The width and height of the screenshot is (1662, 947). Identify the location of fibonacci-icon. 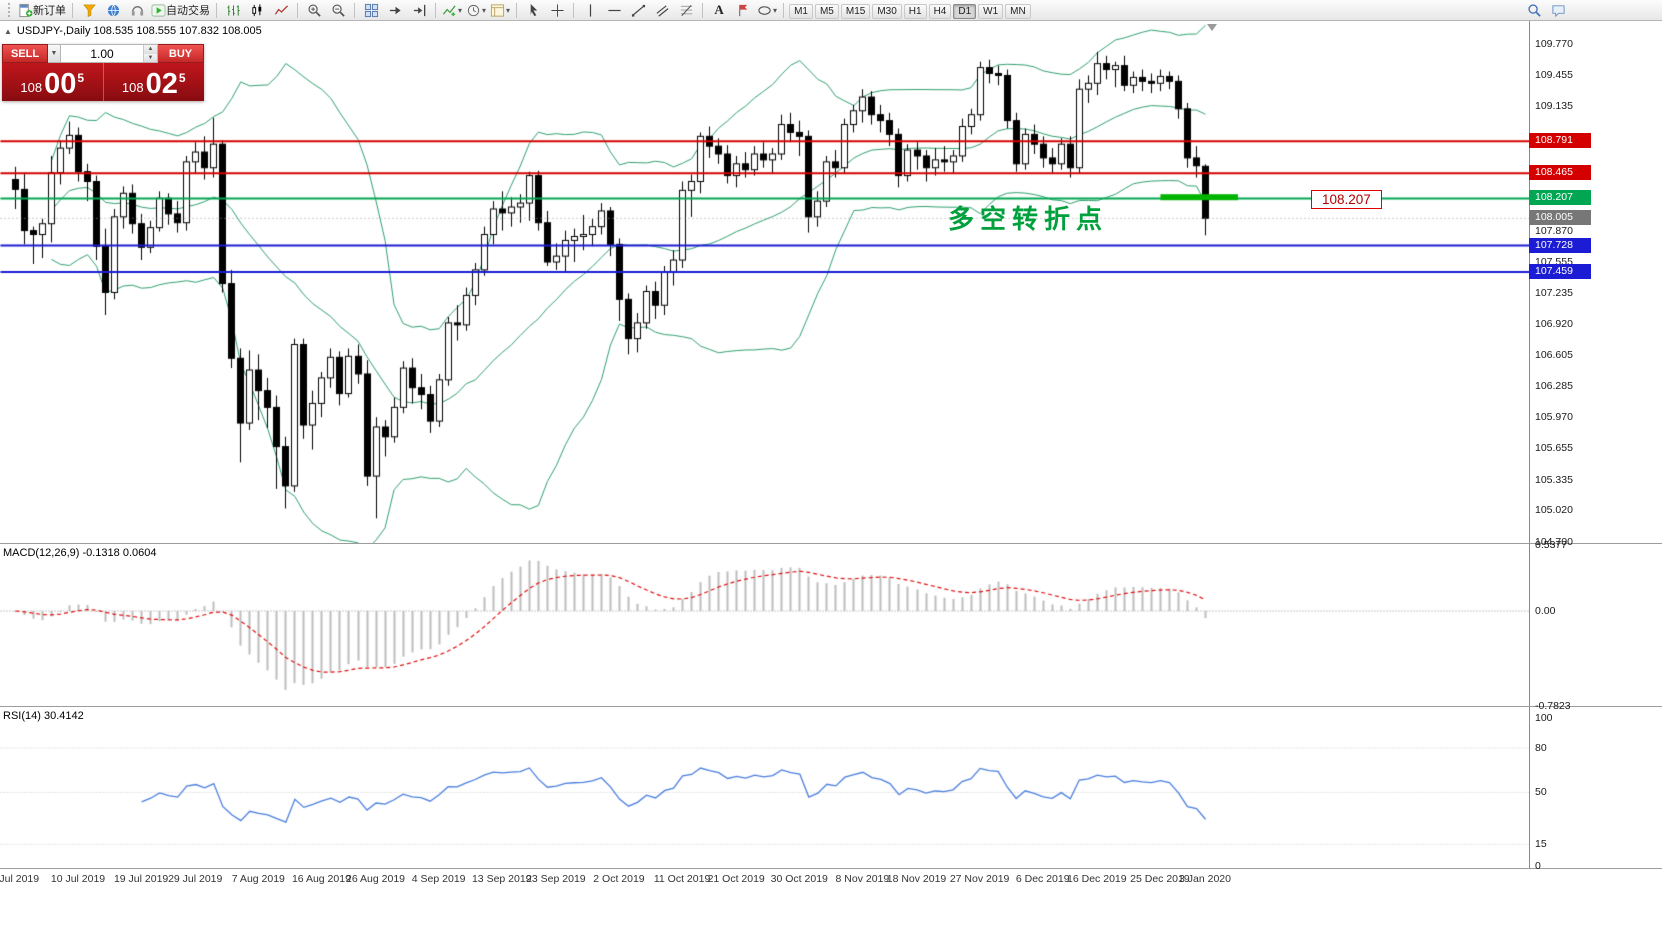
(686, 10).